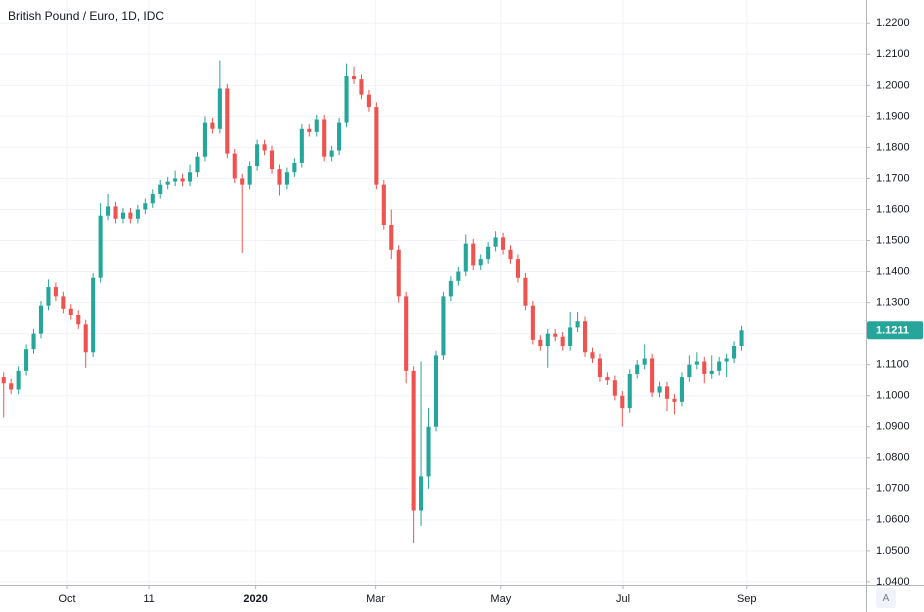 The image size is (924, 612). Describe the element at coordinates (893, 54) in the screenshot. I see `y-tick-label: 1.2100` at that location.